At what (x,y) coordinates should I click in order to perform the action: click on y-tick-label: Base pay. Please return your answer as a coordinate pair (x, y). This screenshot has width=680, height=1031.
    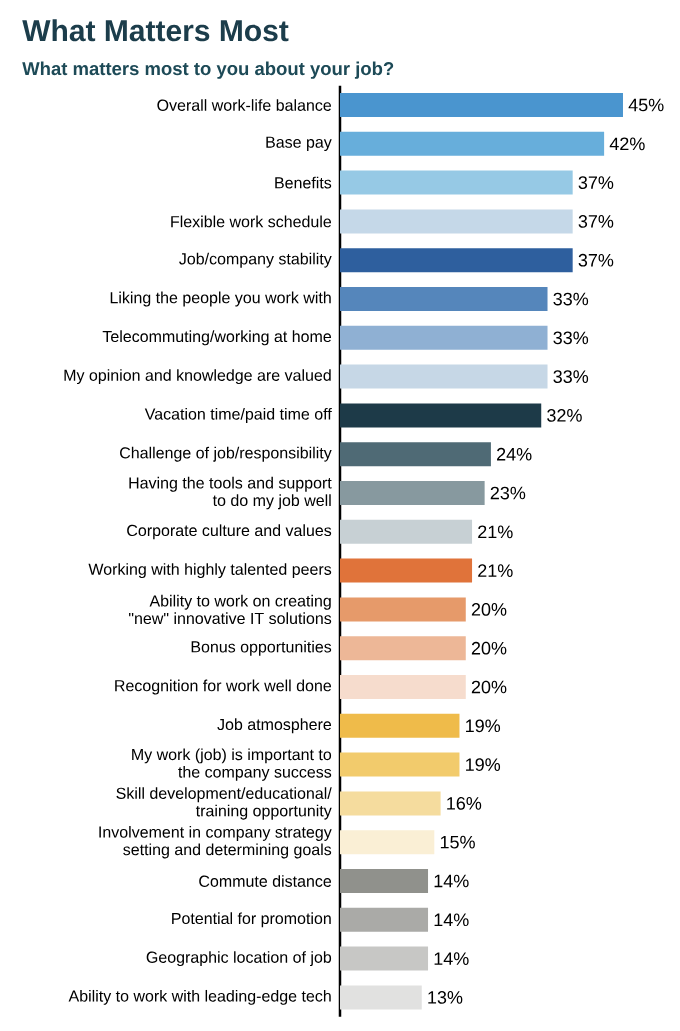
    Looking at the image, I should click on (299, 143).